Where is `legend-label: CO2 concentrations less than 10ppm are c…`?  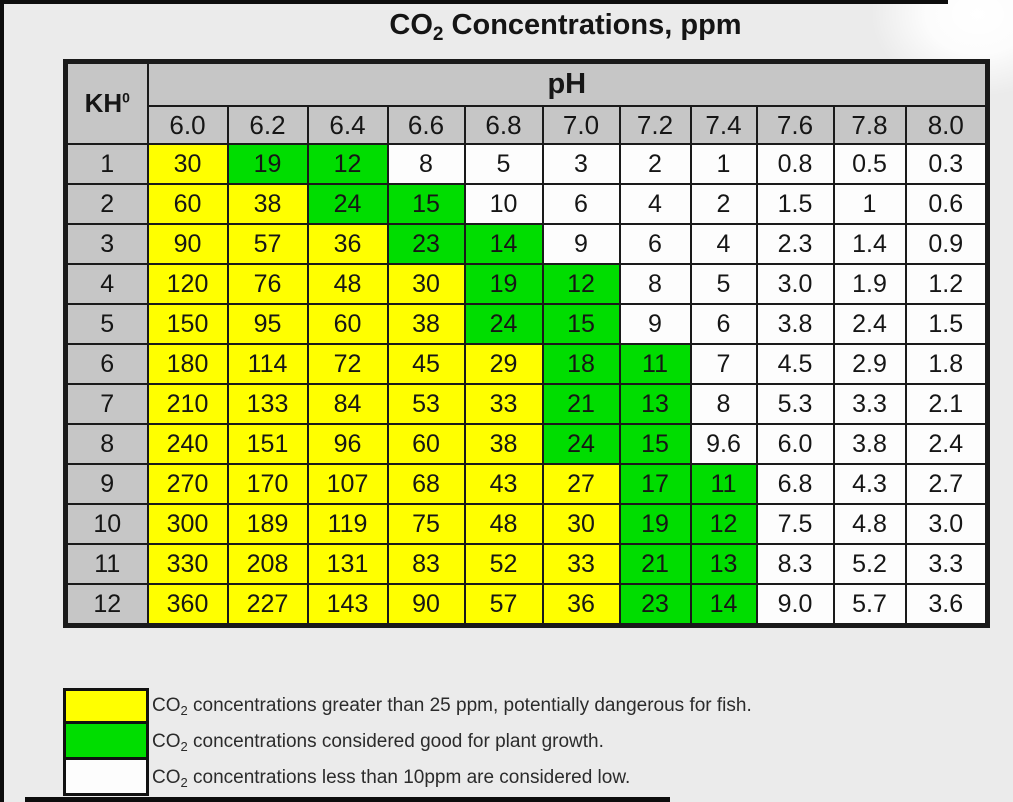 legend-label: CO2 concentrations less than 10ppm are c… is located at coordinates (391, 778).